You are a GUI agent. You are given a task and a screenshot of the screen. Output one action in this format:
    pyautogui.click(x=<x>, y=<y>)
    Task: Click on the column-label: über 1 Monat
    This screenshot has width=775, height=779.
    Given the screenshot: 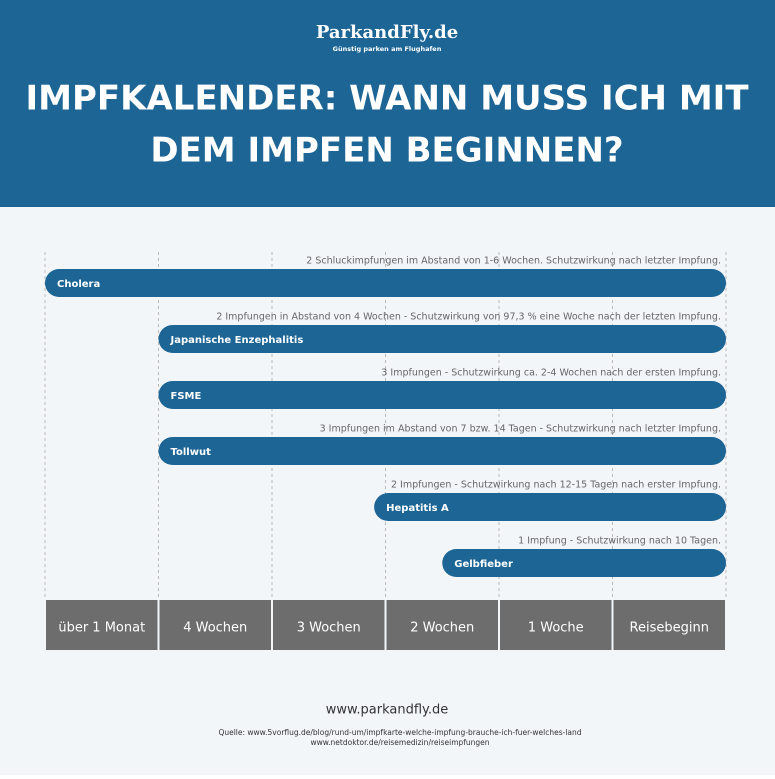 What is the action you would take?
    pyautogui.click(x=101, y=628)
    